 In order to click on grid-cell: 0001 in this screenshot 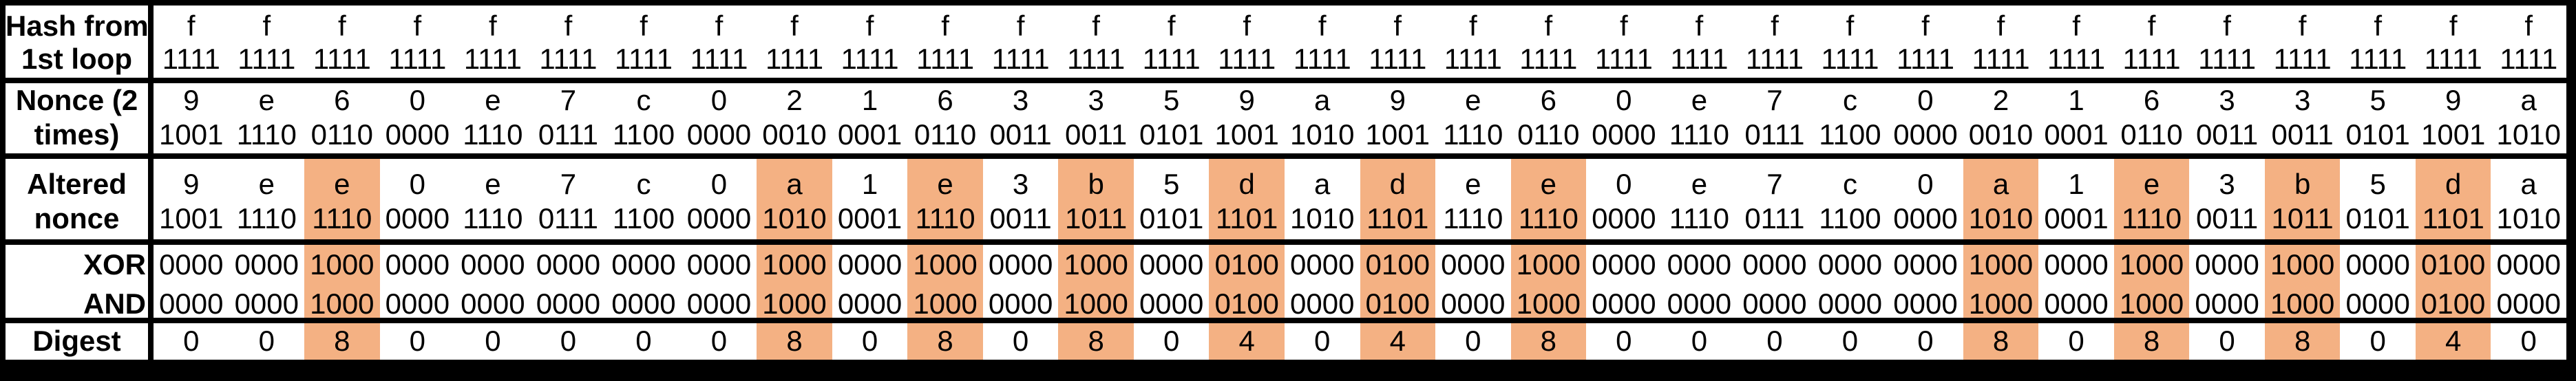, I will do `click(2076, 218)`.